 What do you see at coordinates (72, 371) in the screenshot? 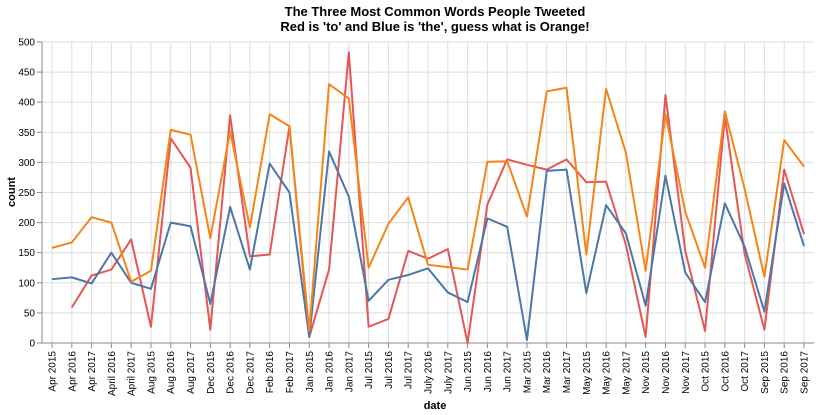
I see `x-tick-label: Apr 2016` at bounding box center [72, 371].